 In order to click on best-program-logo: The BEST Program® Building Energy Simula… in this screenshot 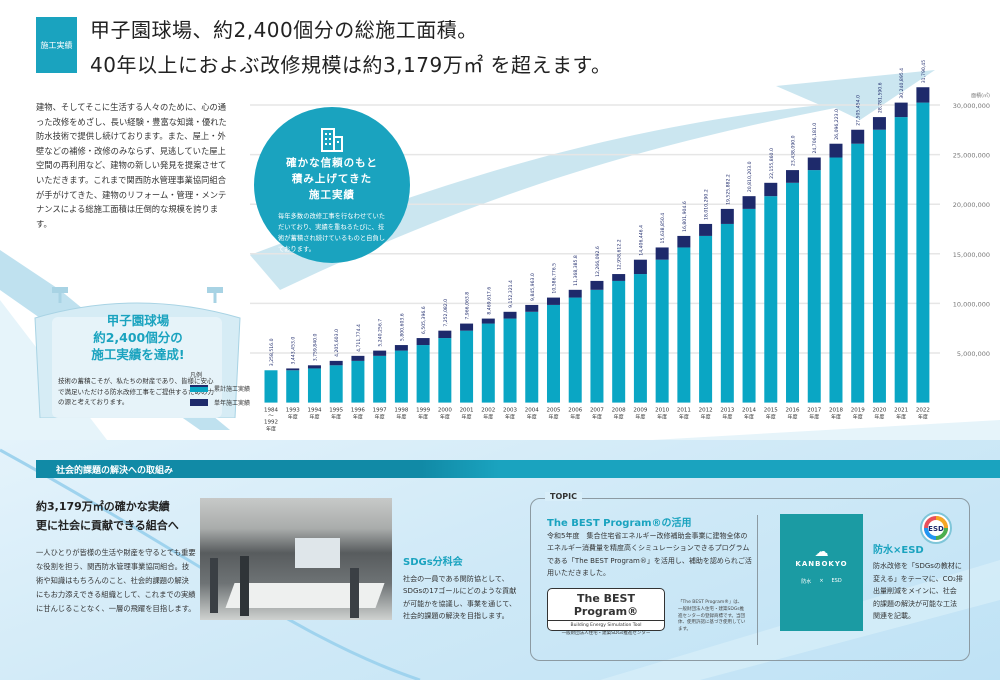, I will do `click(606, 612)`.